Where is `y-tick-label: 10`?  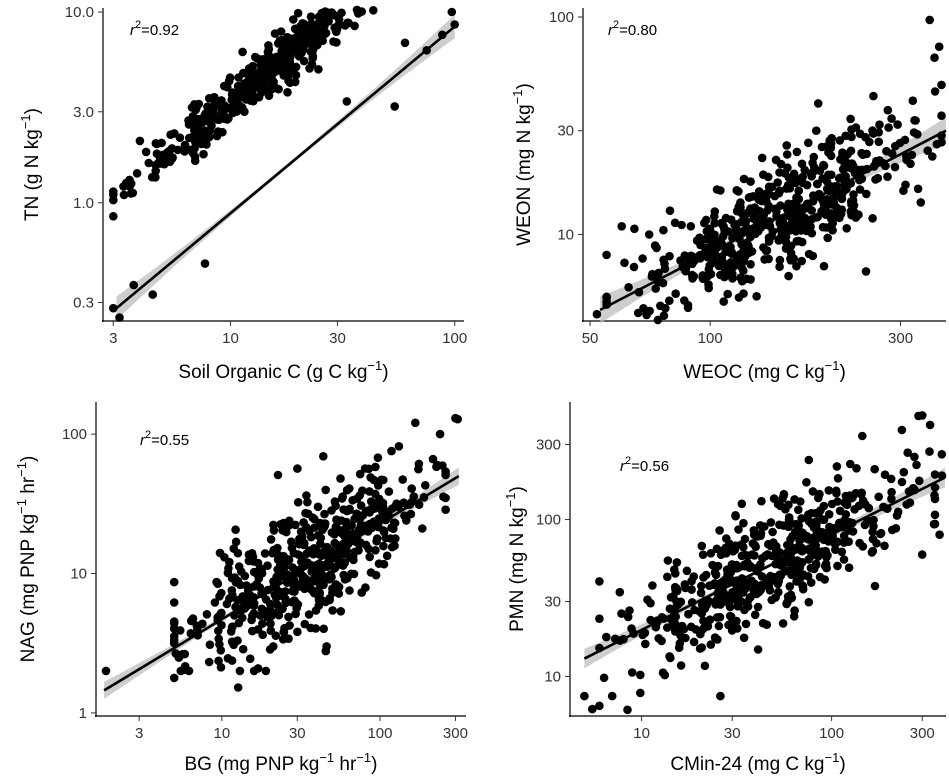 y-tick-label: 10 is located at coordinates (552, 676).